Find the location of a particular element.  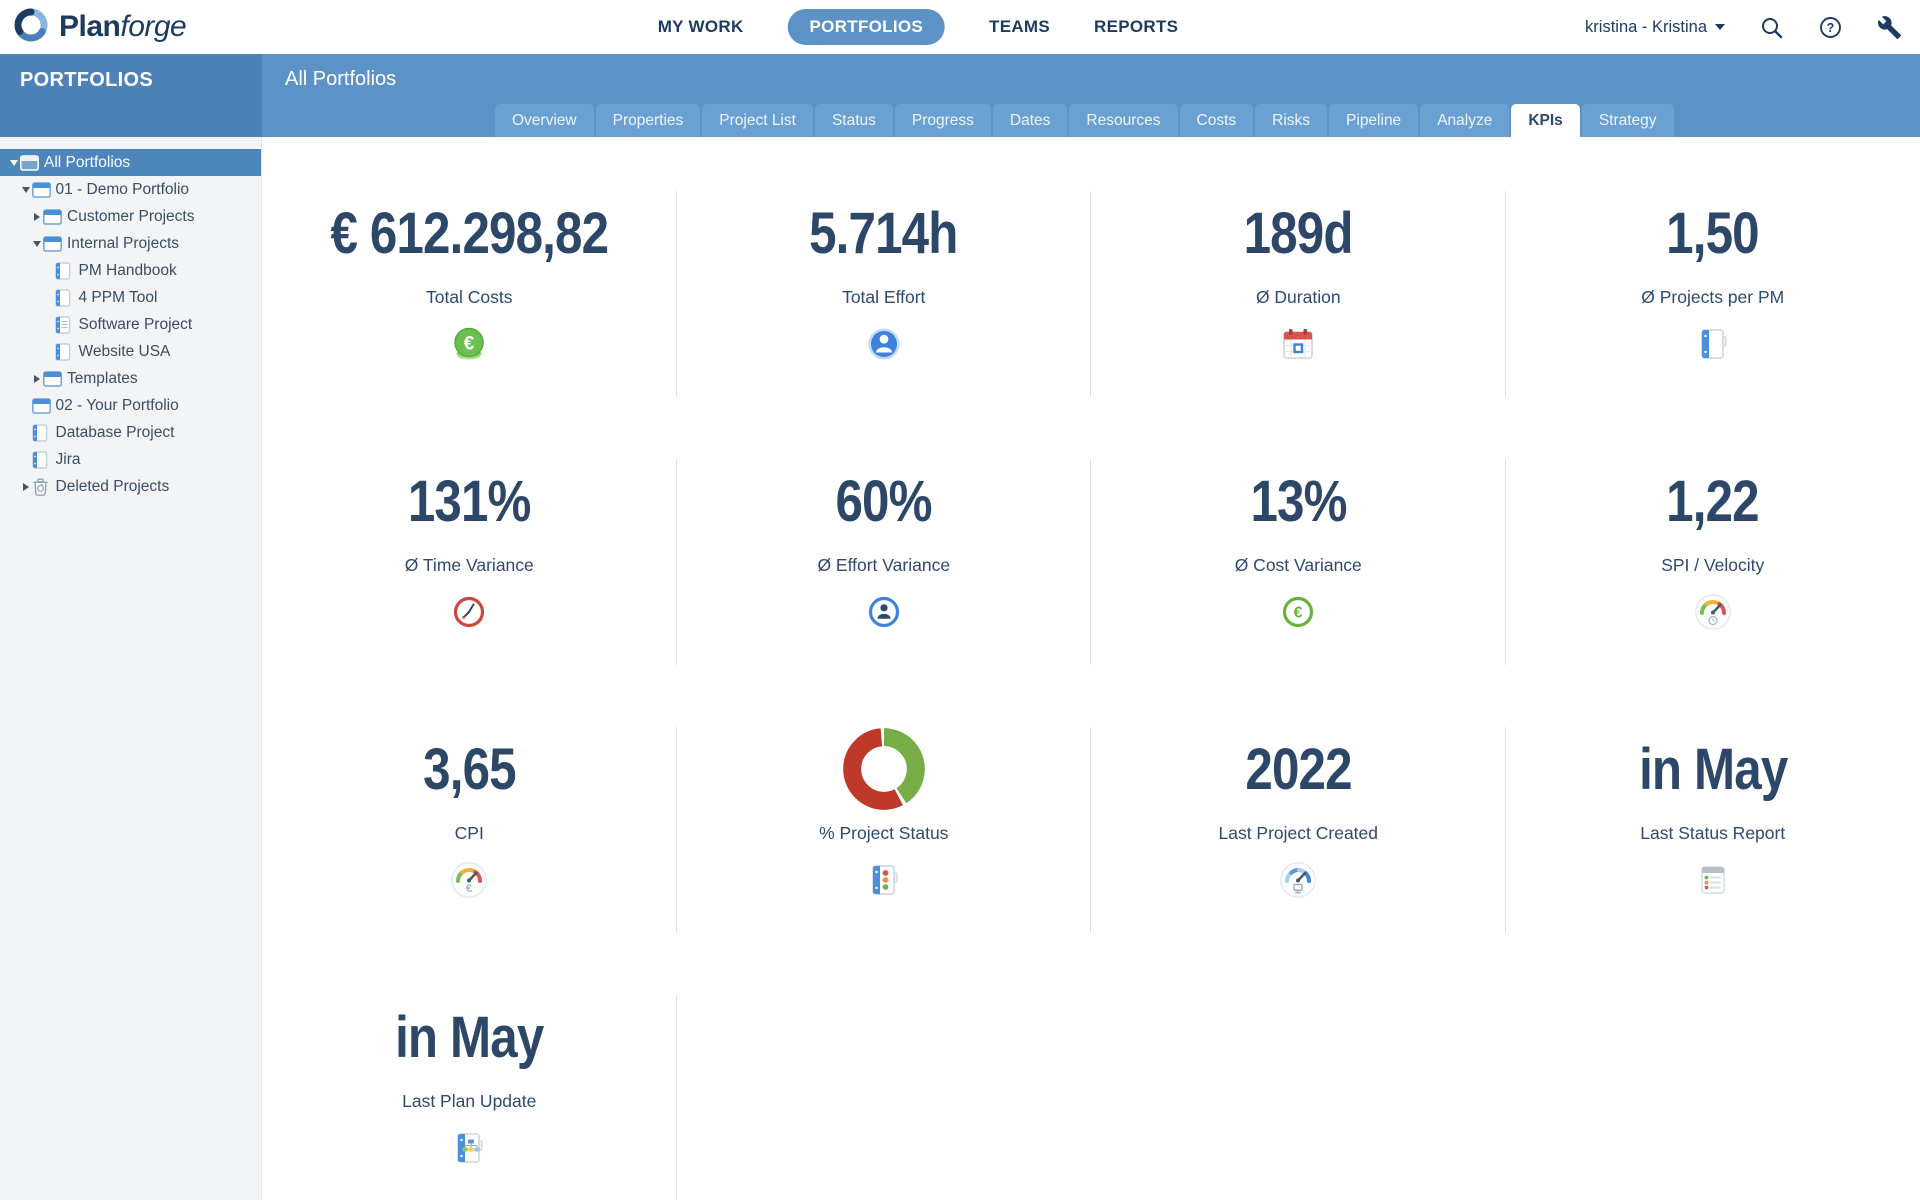

kpi-cell-total-effort: 5.714h Total Effort is located at coordinates (884, 323).